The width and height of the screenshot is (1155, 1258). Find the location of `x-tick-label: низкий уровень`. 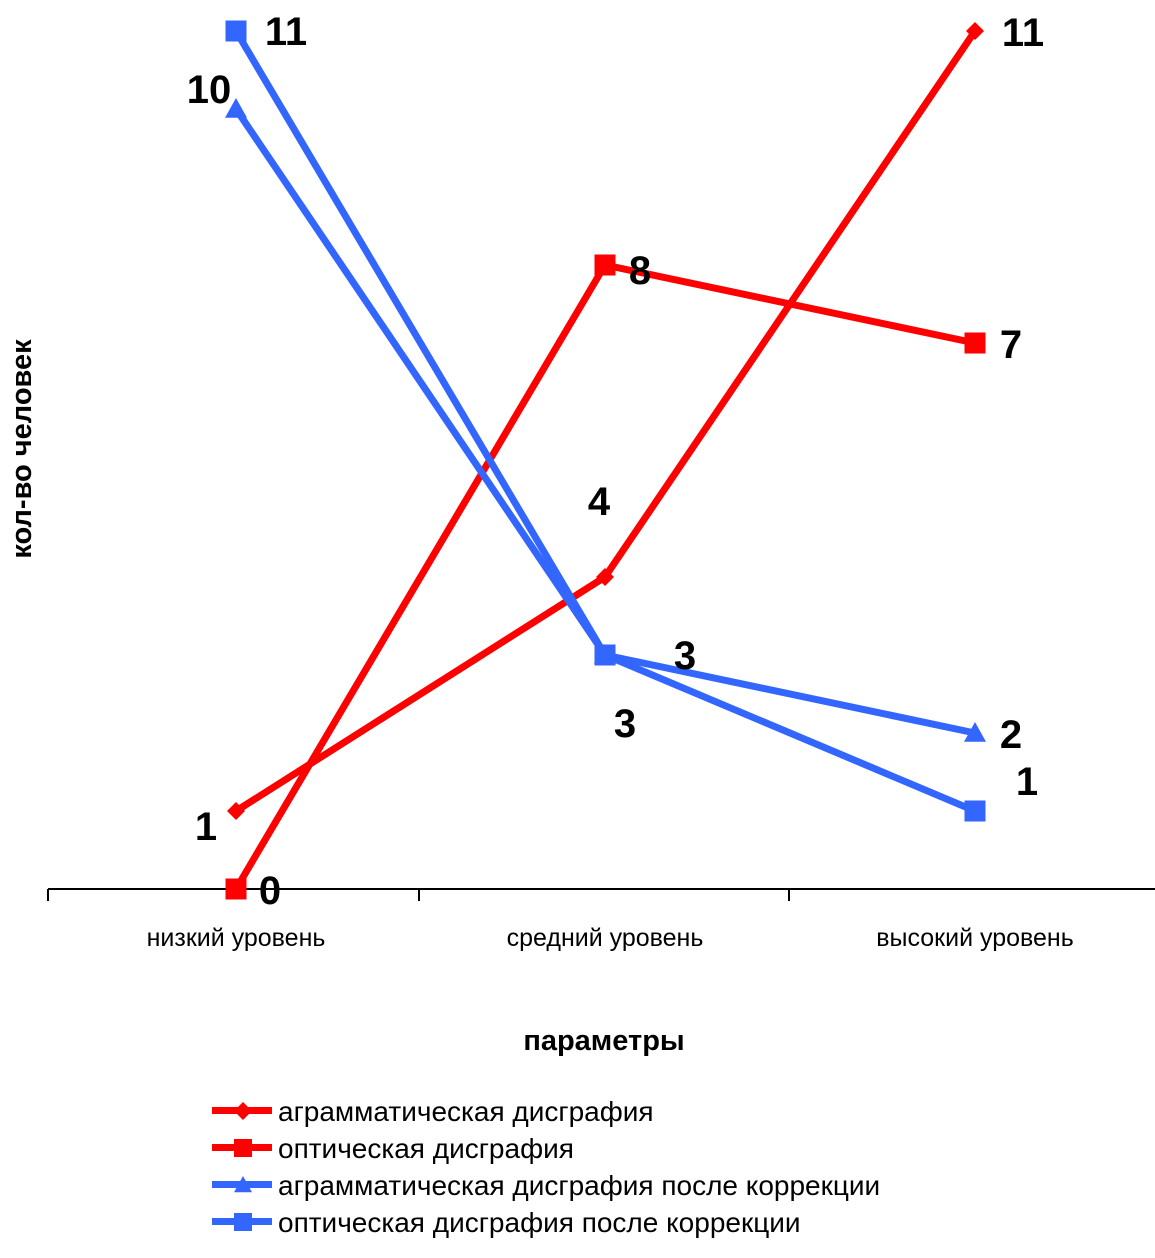

x-tick-label: низкий уровень is located at coordinates (236, 938).